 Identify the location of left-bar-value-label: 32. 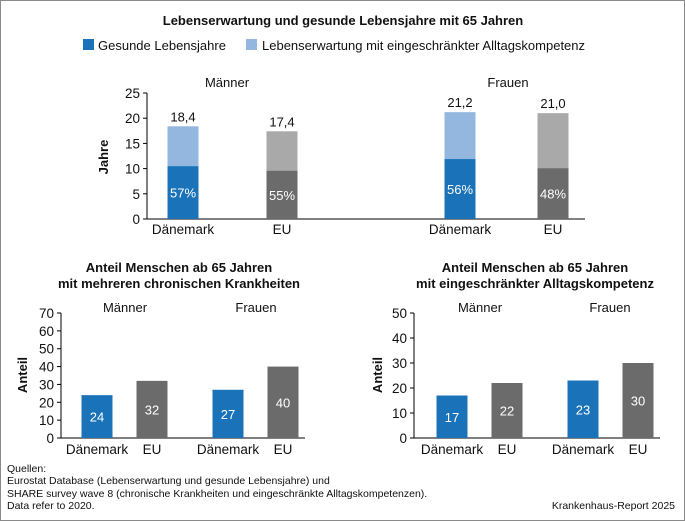
(152, 409).